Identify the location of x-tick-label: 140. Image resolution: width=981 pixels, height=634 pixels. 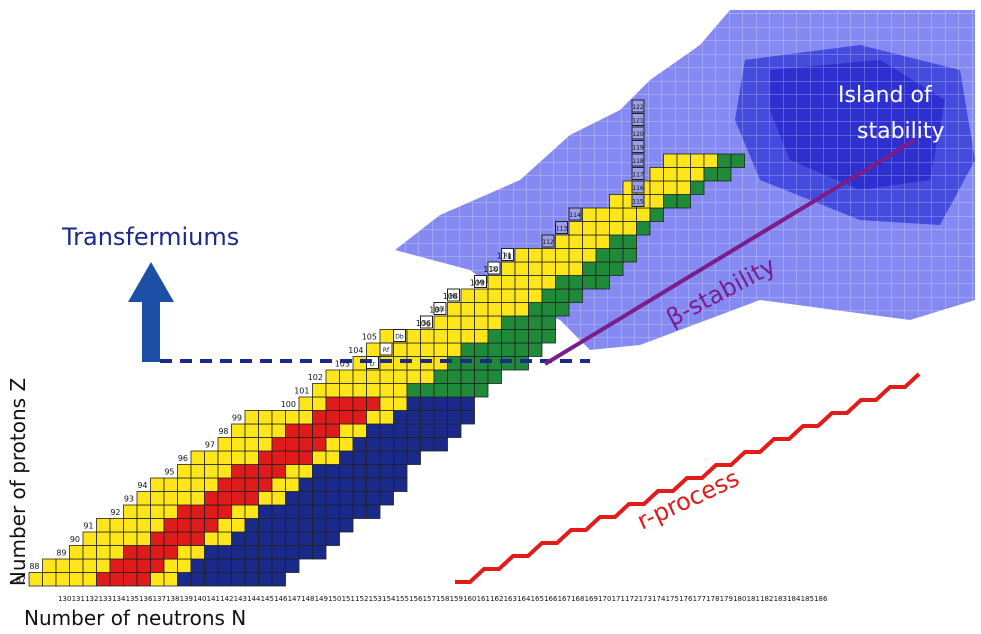
(199, 599).